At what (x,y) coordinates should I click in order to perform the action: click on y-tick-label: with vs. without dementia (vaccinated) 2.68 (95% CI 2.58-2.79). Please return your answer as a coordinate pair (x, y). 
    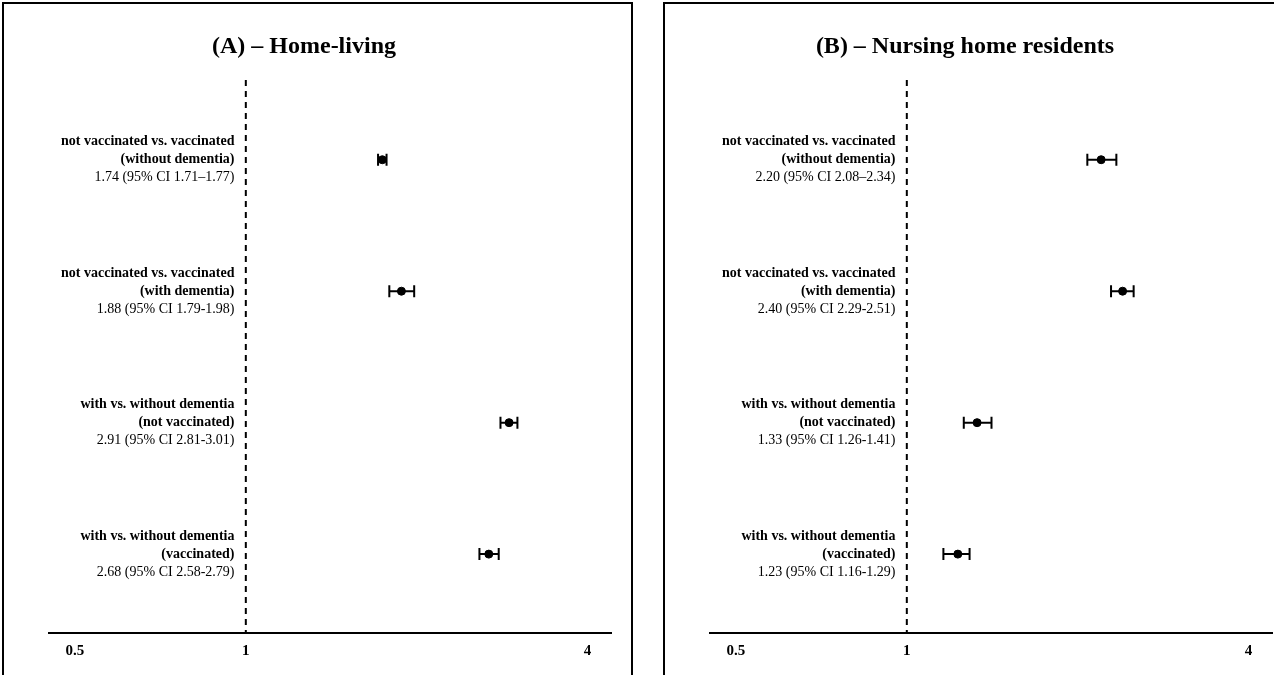
    Looking at the image, I should click on (157, 553).